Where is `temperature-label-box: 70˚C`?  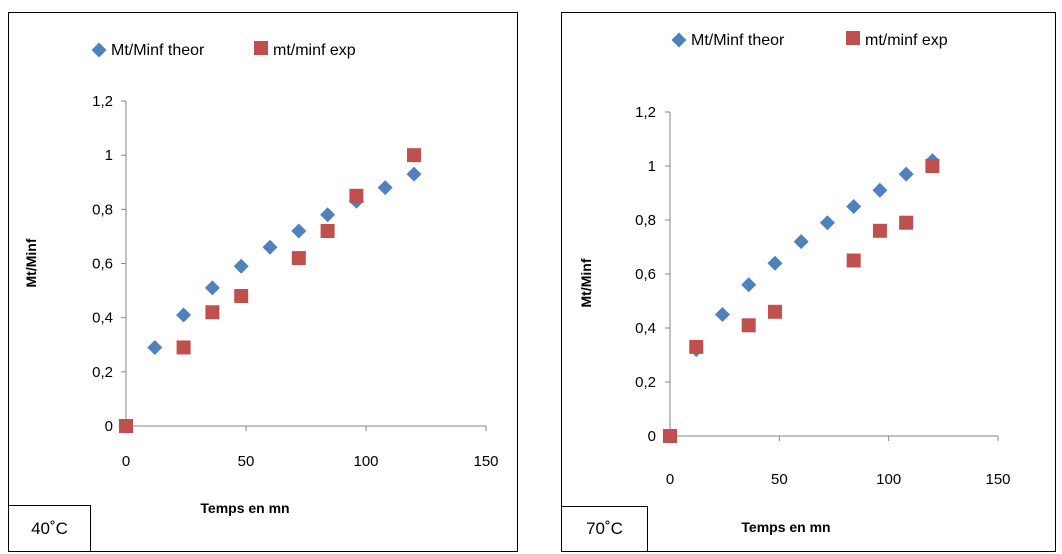
temperature-label-box: 70˚C is located at coordinates (604, 529).